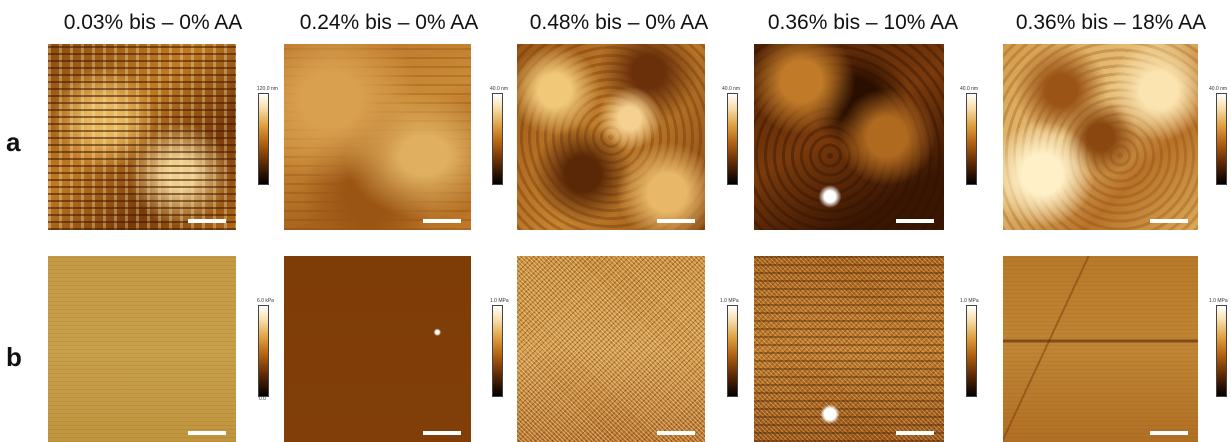  I want to click on modulus-image-b5, so click(1100, 349).